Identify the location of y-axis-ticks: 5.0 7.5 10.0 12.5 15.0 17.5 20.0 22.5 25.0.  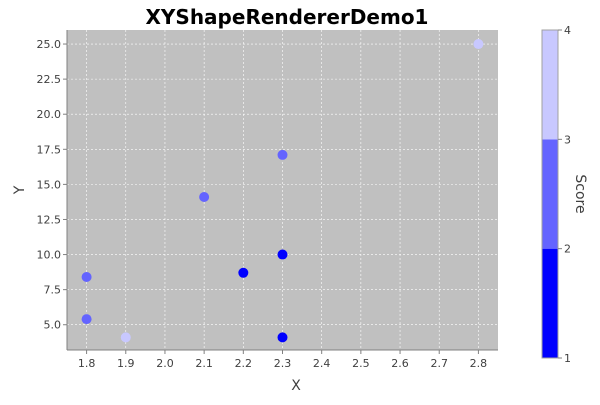
(52, 185).